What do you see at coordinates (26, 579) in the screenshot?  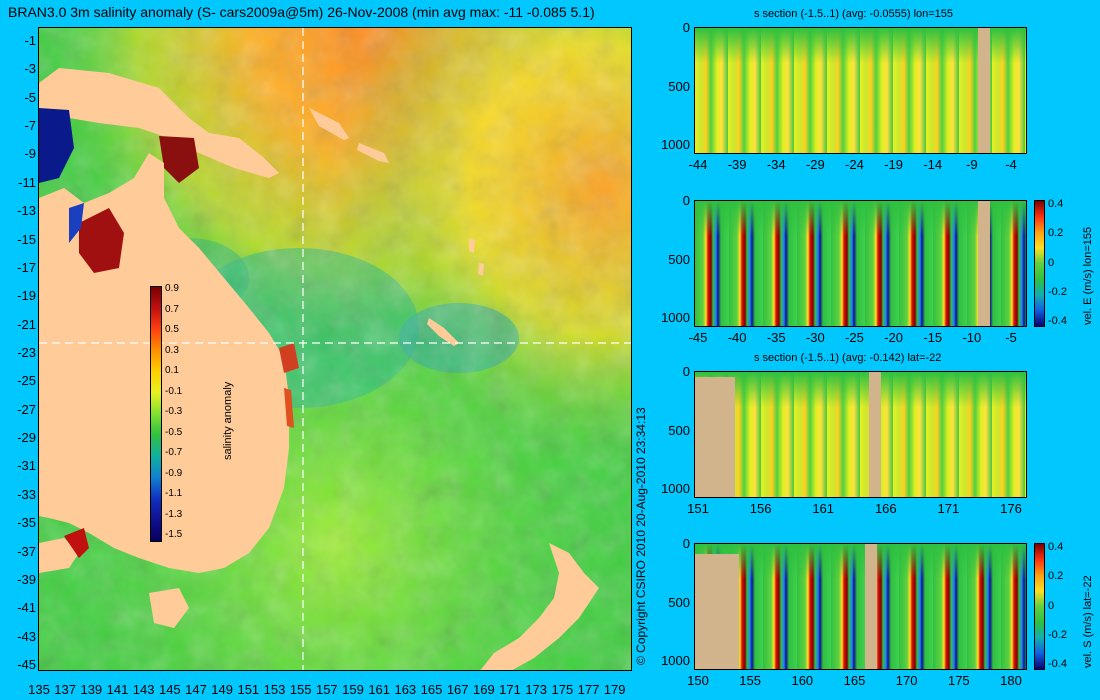 I see `lat-tick-label: -39` at bounding box center [26, 579].